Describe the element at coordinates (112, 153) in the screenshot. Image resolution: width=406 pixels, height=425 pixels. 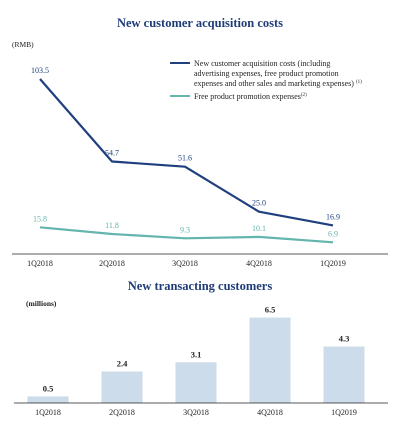
I see `data-label-s1-2Q2018: 54.7` at that location.